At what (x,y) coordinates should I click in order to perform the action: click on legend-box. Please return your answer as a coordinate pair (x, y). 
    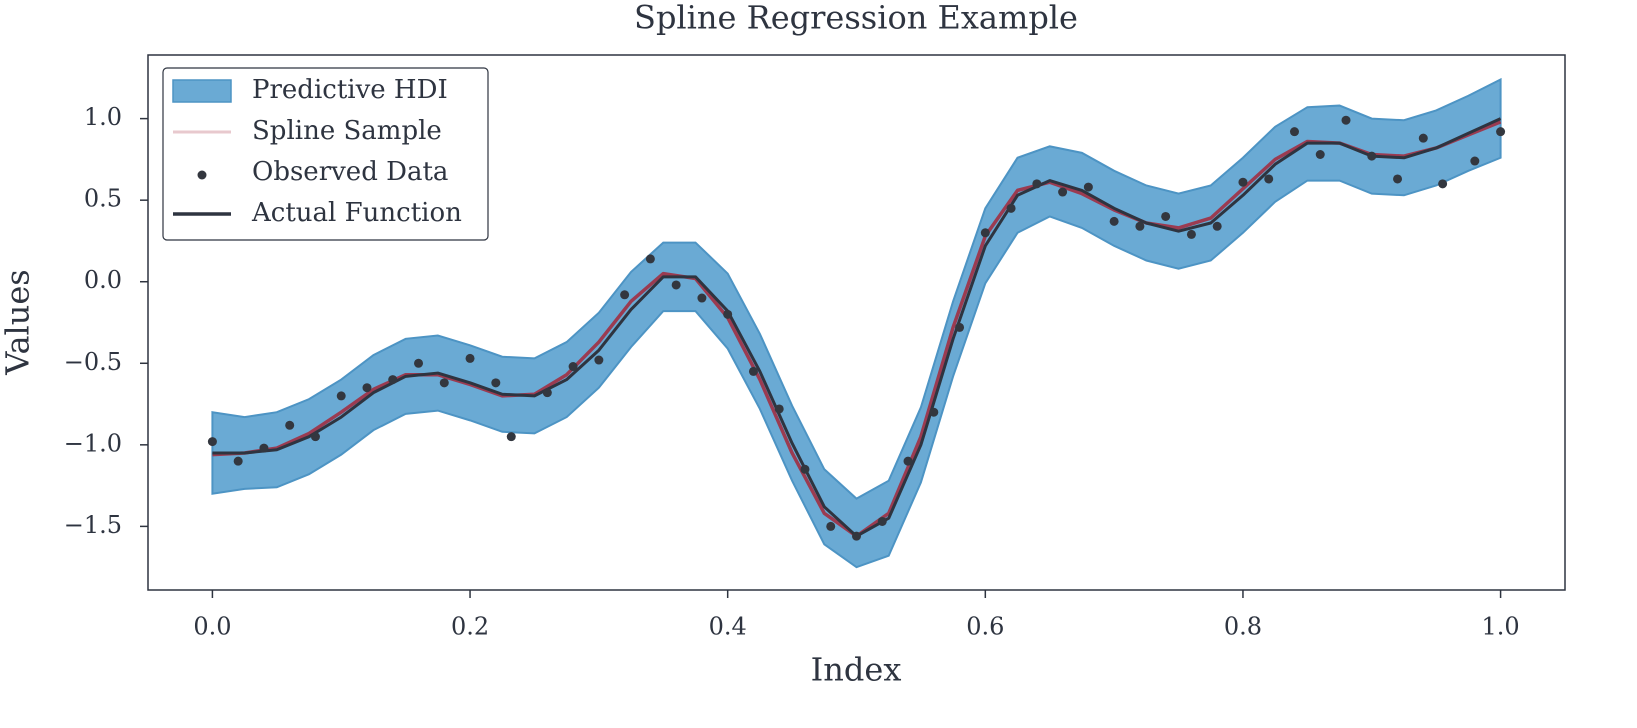
    Looking at the image, I should click on (325, 154).